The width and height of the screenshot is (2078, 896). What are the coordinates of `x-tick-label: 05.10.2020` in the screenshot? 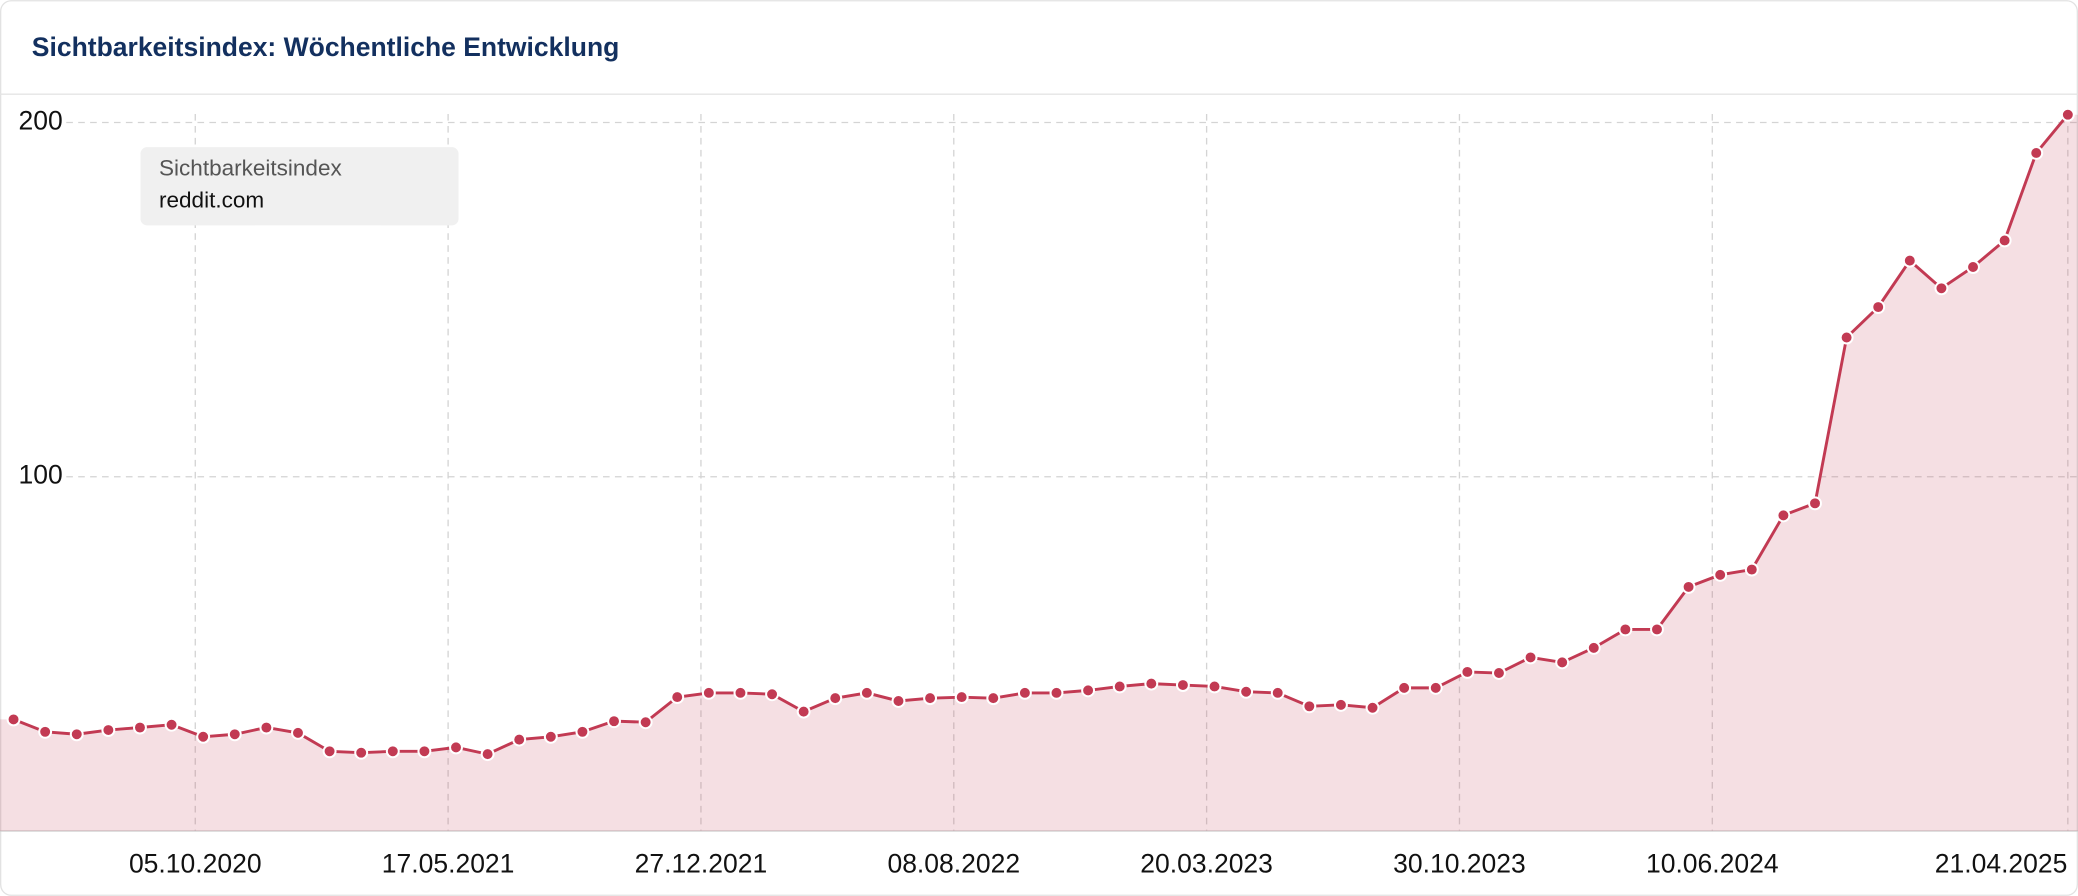 It's located at (195, 863).